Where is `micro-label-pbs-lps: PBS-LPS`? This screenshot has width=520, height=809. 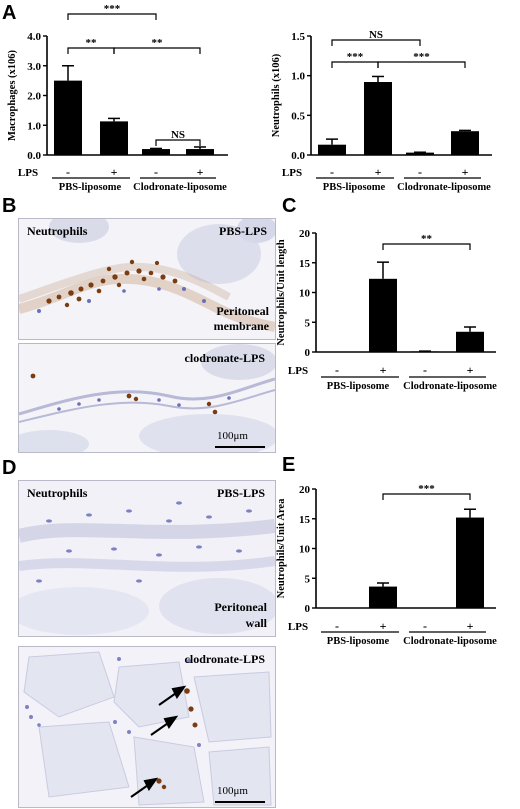 micro-label-pbs-lps: PBS-LPS is located at coordinates (242, 231).